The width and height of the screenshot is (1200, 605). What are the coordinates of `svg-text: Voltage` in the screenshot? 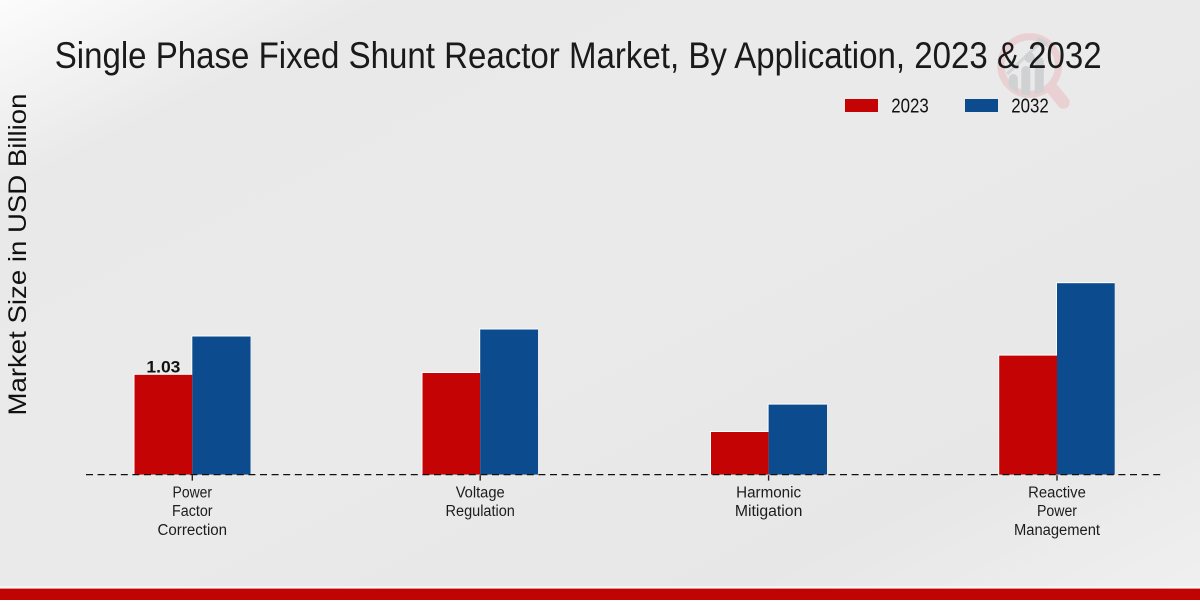 It's located at (480, 492).